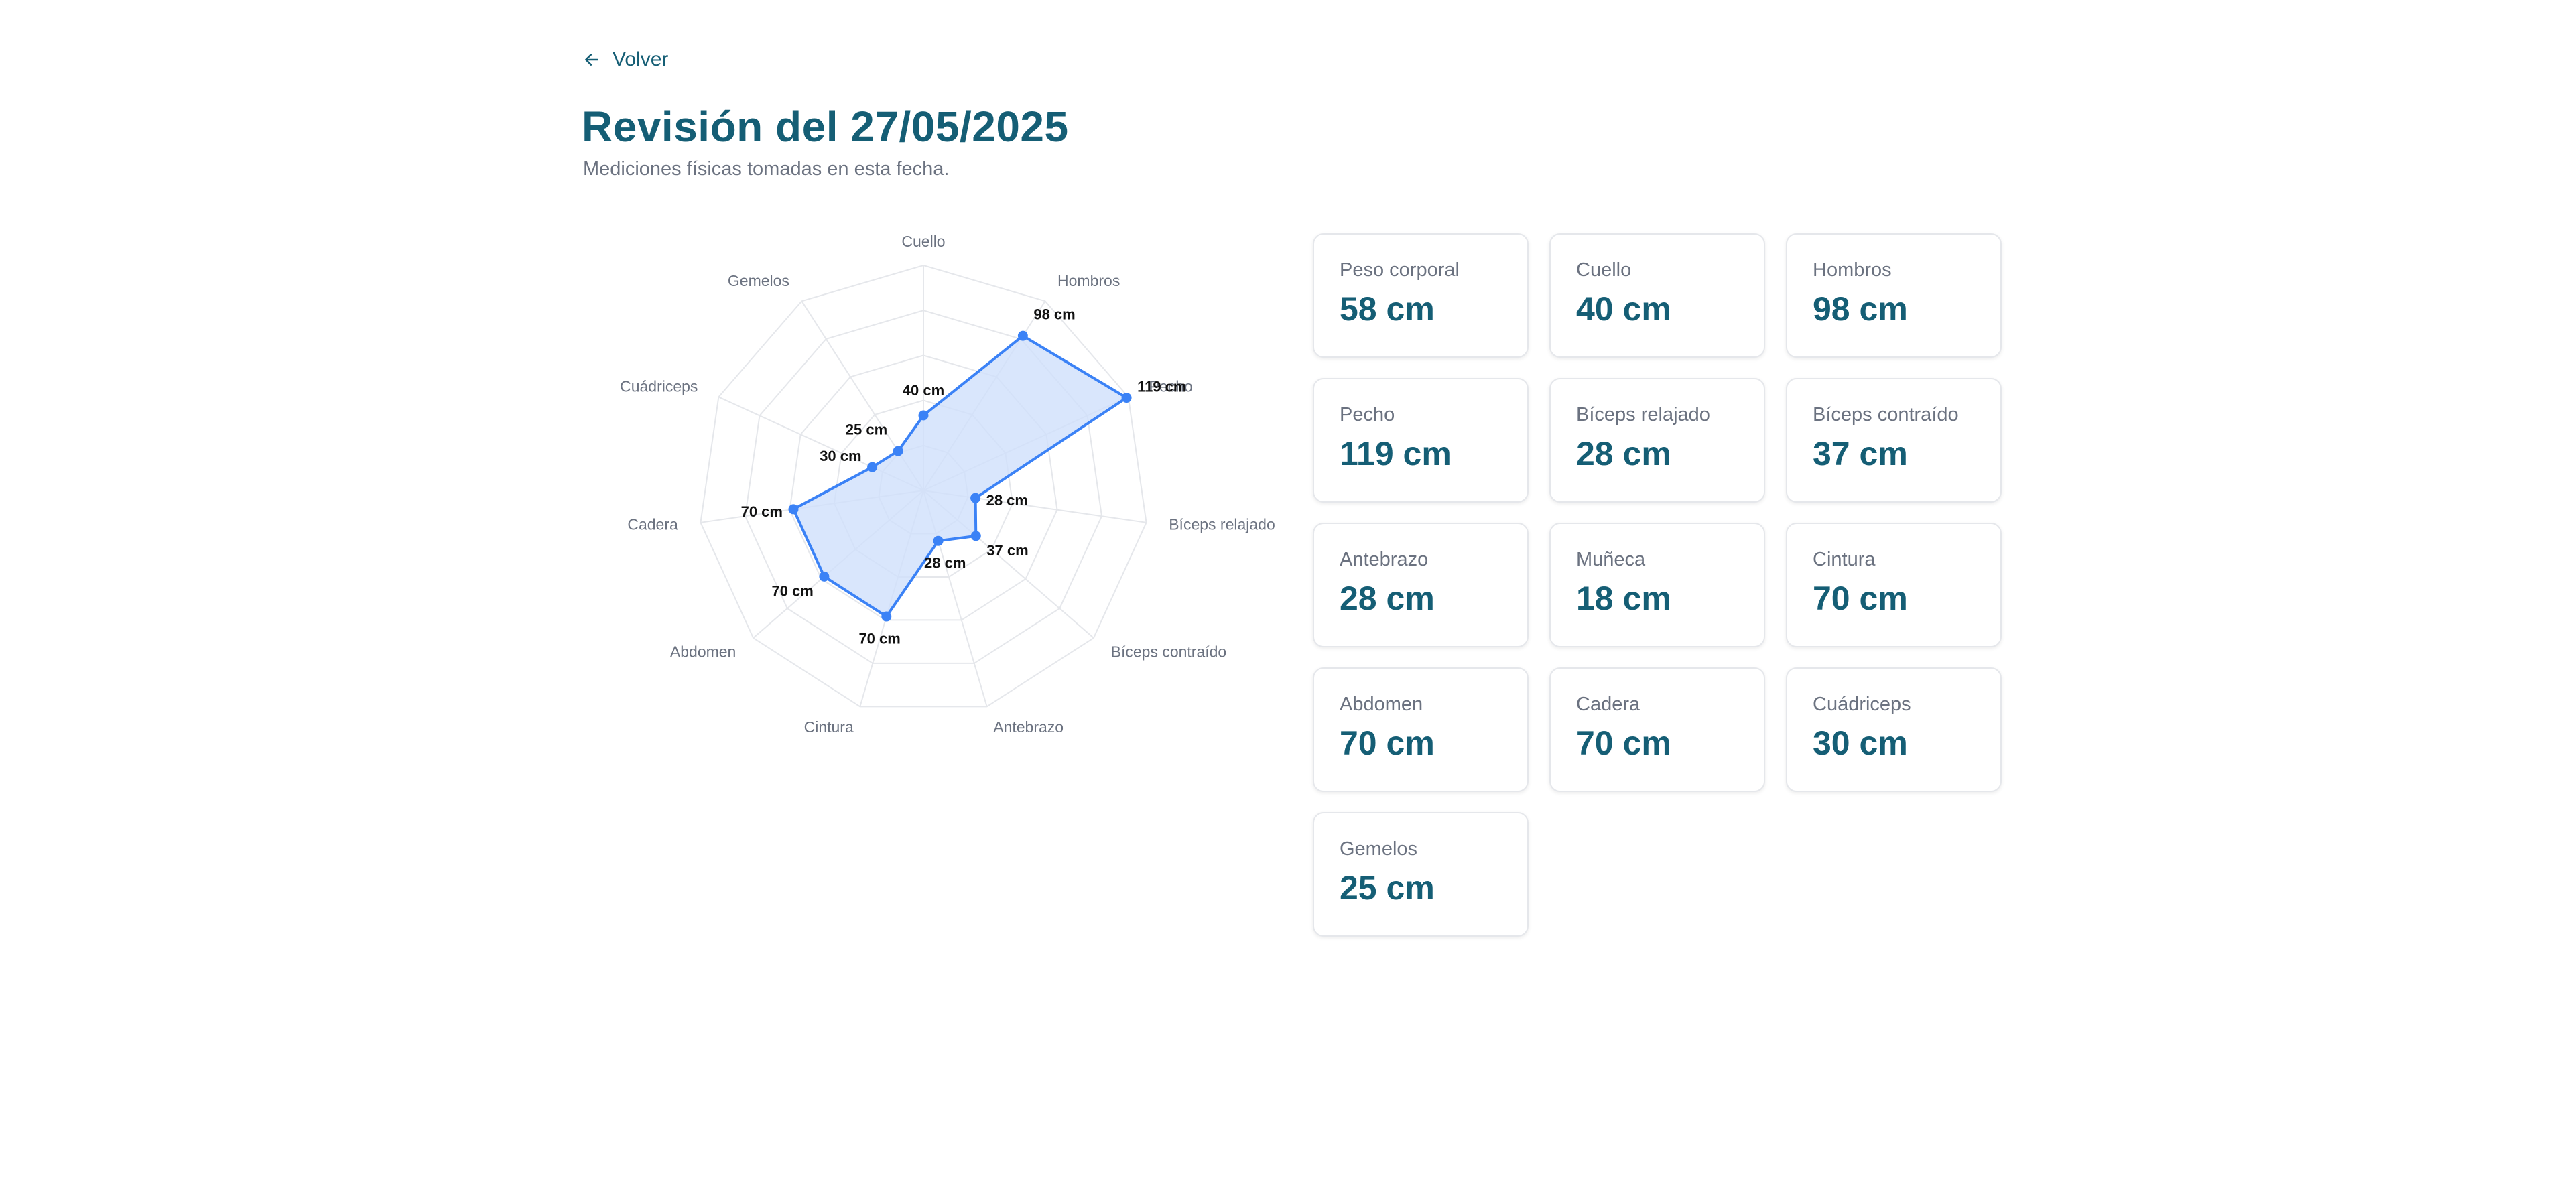  What do you see at coordinates (866, 430) in the screenshot?
I see `radar-value-label: 25 cm` at bounding box center [866, 430].